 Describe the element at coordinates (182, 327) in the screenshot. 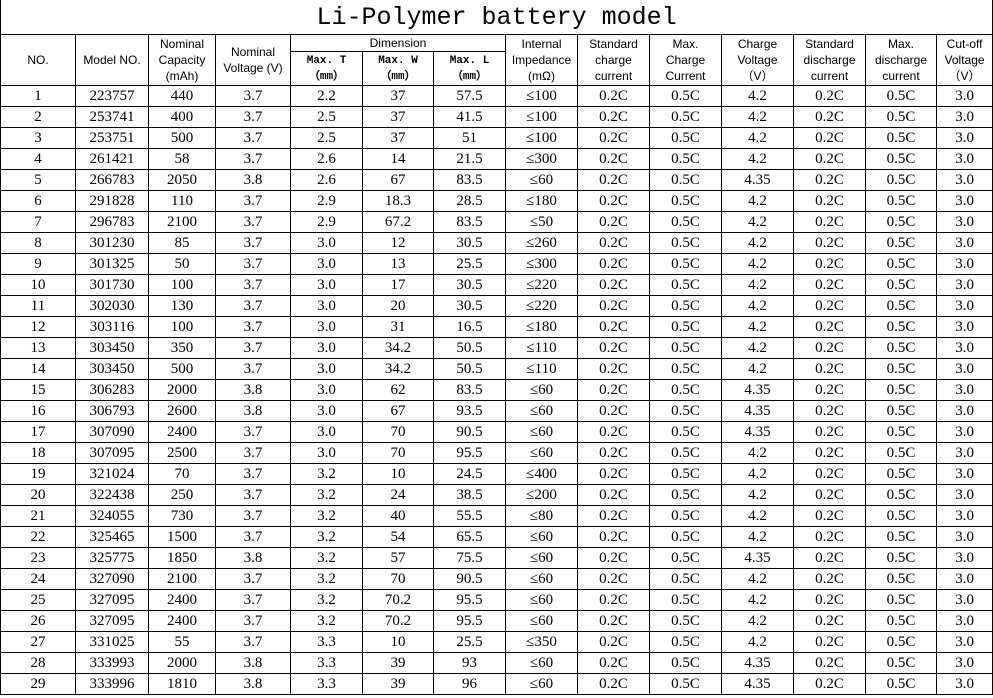

I see `table-cell: 100` at that location.